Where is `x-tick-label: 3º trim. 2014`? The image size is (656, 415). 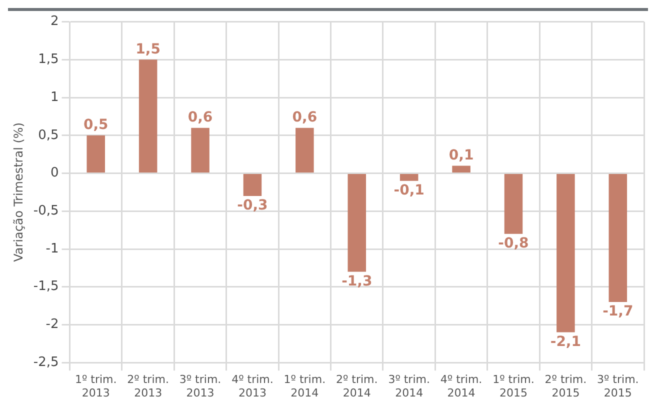 x-tick-label: 3º trim. 2014 is located at coordinates (409, 386).